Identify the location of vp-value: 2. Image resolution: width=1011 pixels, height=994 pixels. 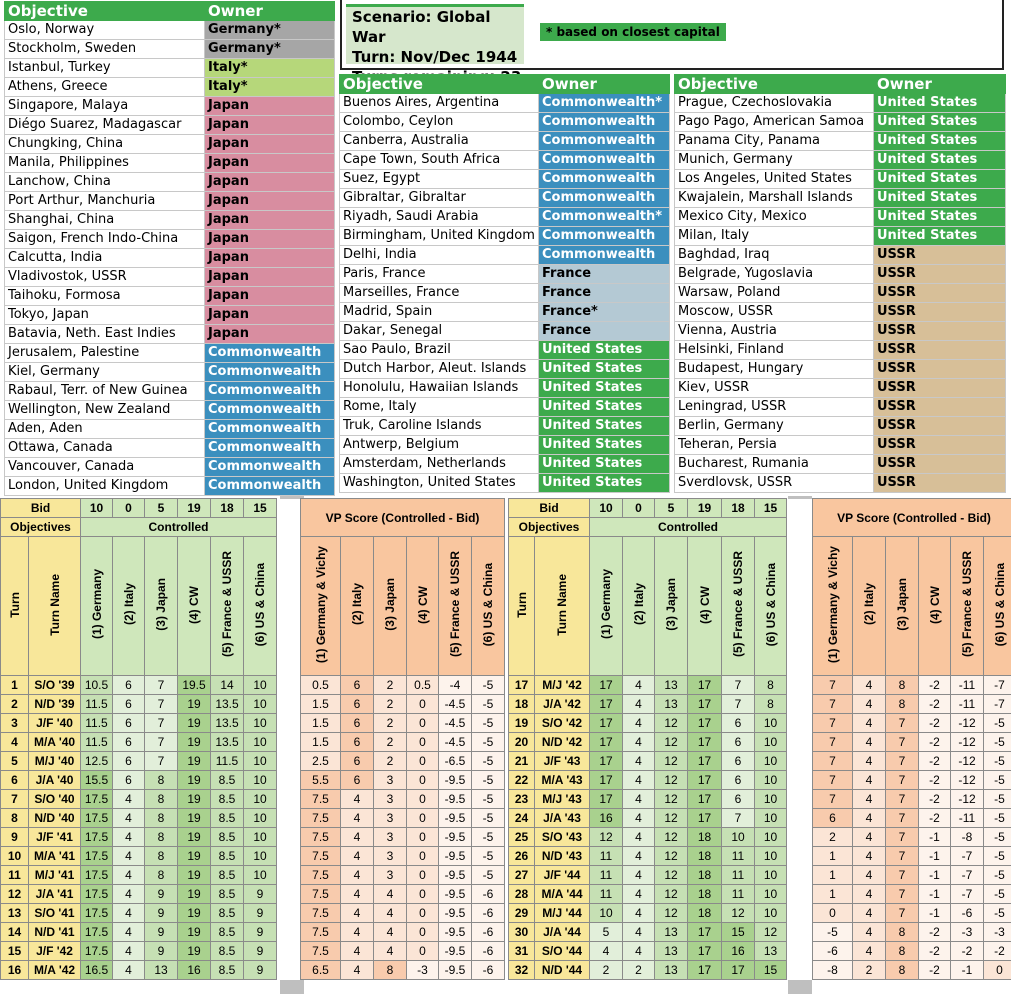
(390, 685).